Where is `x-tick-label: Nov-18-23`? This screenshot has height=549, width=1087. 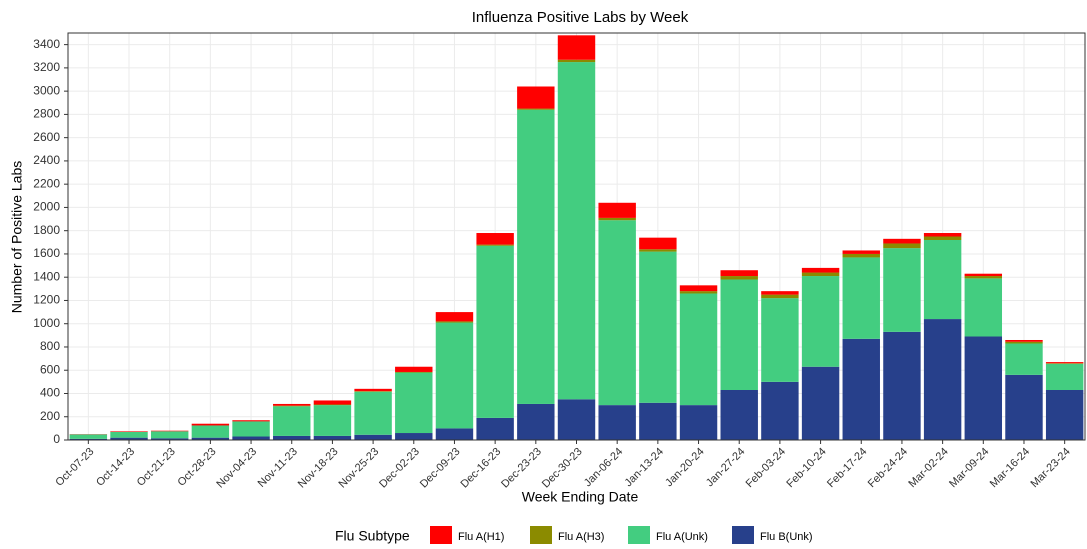 x-tick-label: Nov-18-23 is located at coordinates (318, 468).